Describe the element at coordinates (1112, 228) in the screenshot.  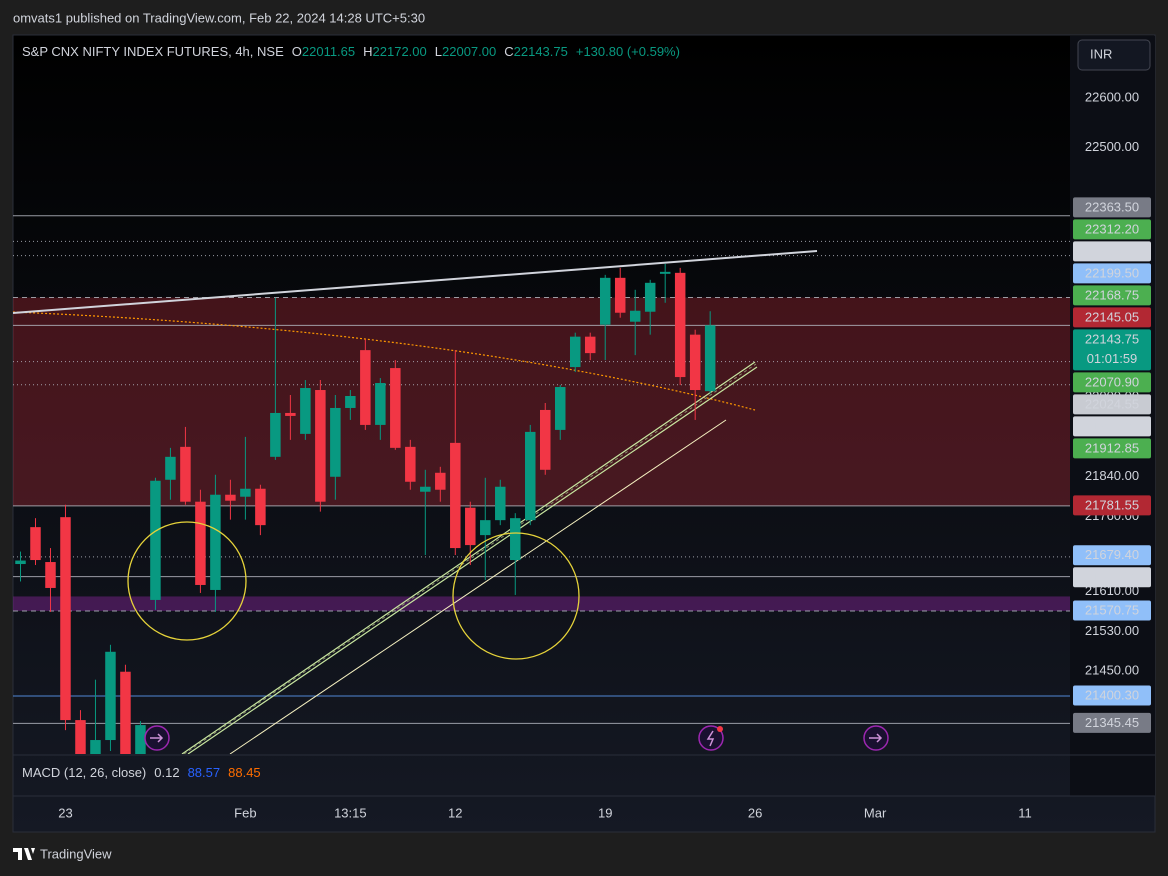
I see `price-label: 22312.20` at that location.